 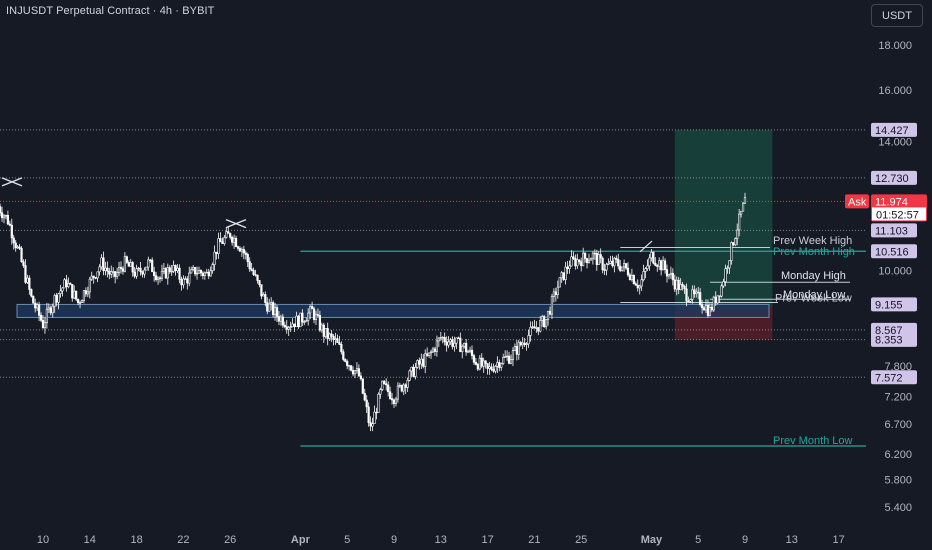 I want to click on target-zone, so click(x=723, y=218).